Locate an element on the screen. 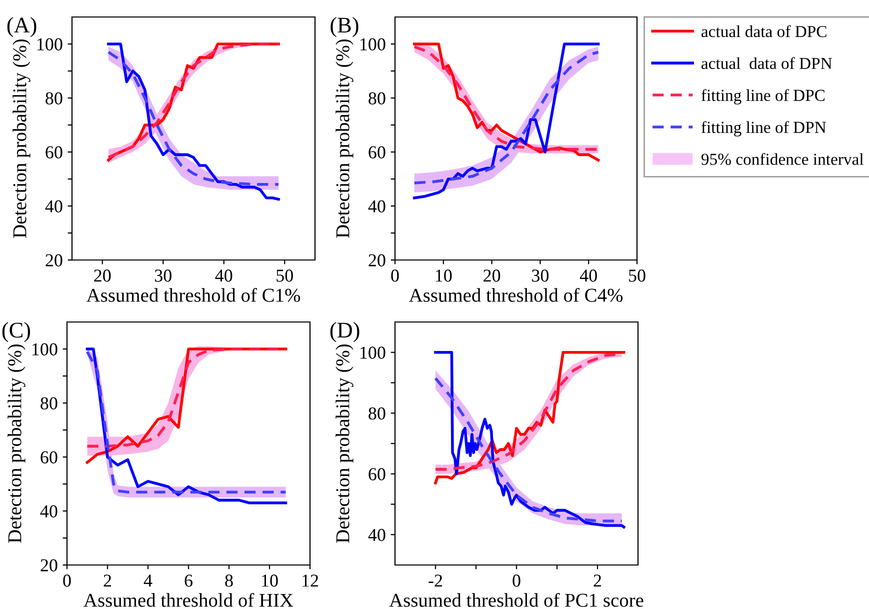 Image resolution: width=869 pixels, height=609 pixels. x-axis-title: Assumed threshold of C4% is located at coordinates (515, 295).